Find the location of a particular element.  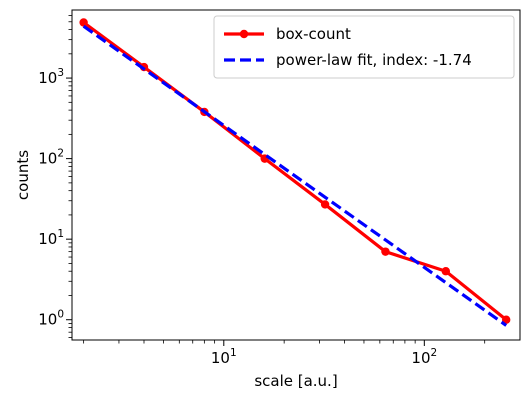

legend-label: box-count is located at coordinates (313, 34).